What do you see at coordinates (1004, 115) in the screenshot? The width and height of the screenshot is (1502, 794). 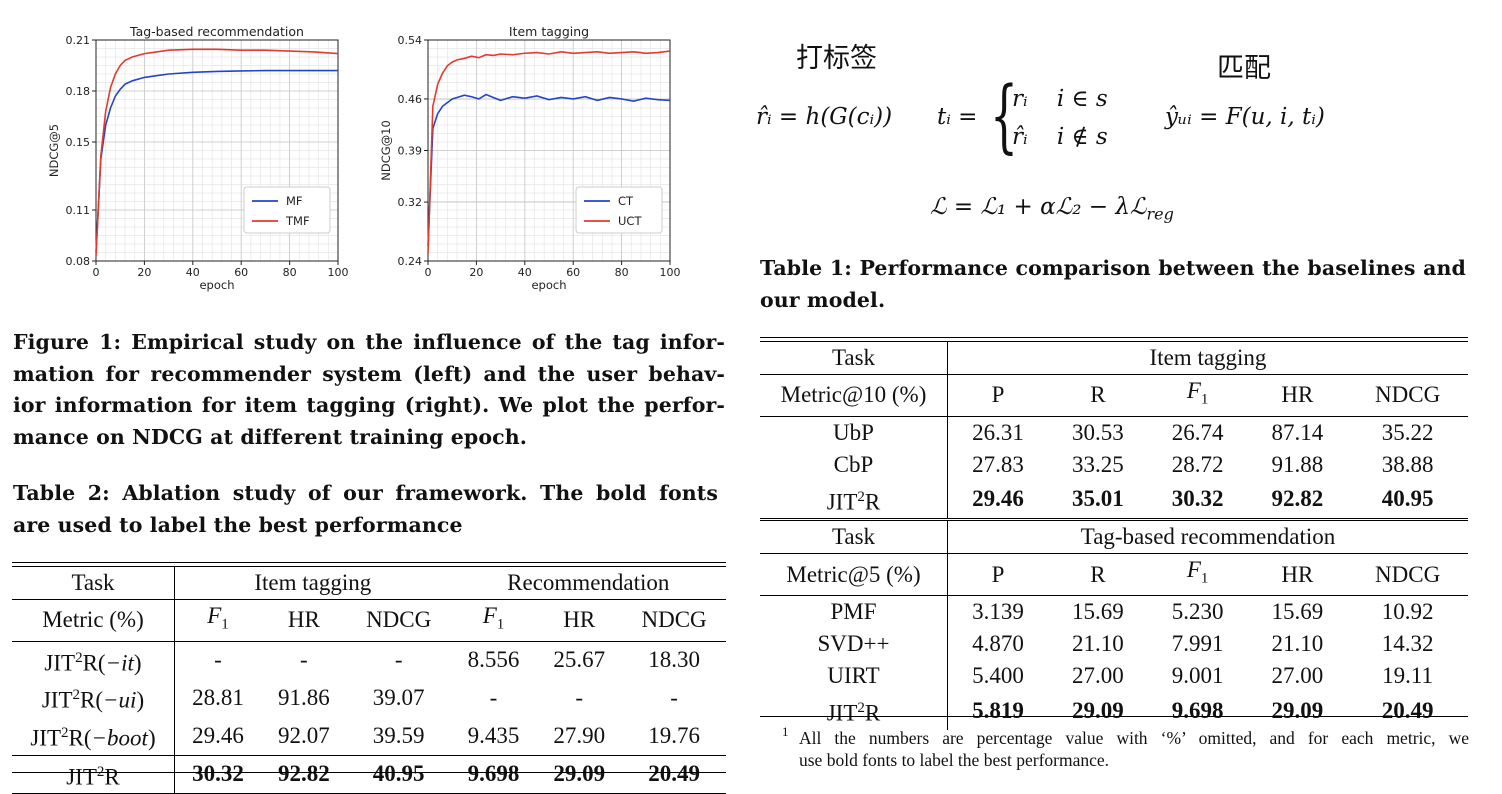 I see `brace-icon: {` at bounding box center [1004, 115].